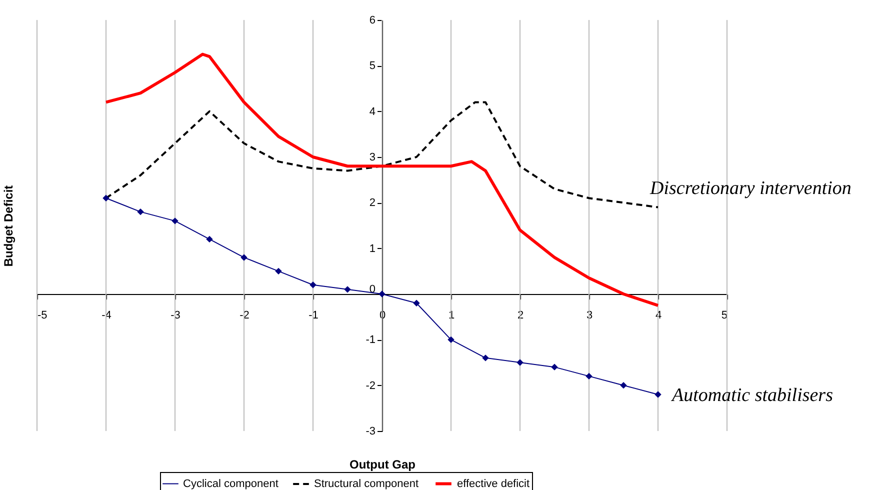  I want to click on x-axis-title: Output Gap, so click(383, 465).